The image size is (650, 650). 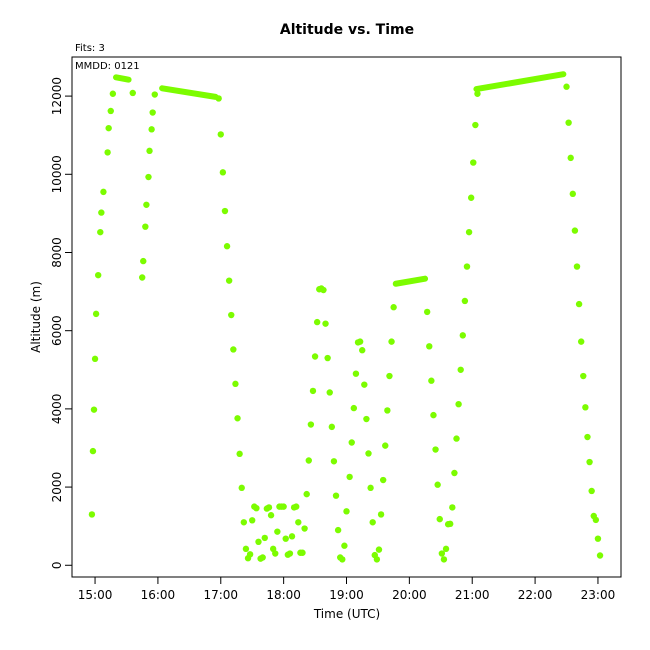 What do you see at coordinates (283, 595) in the screenshot?
I see `x-tick-label: 18:00` at bounding box center [283, 595].